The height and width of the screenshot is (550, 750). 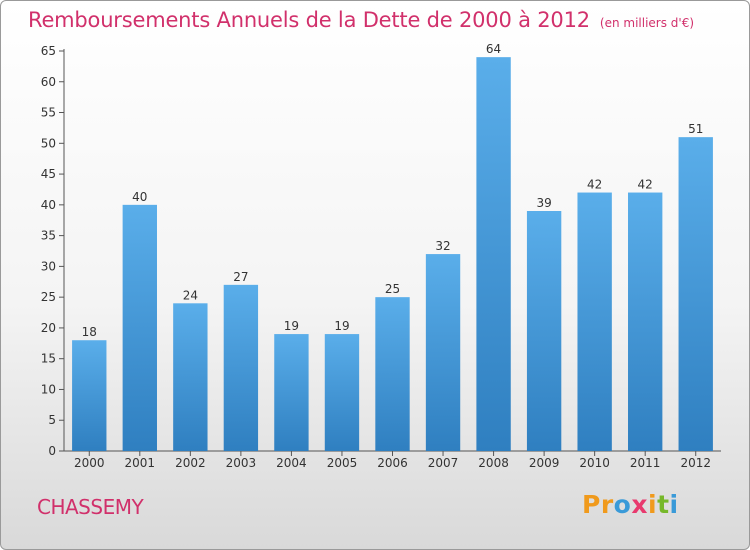 I want to click on data-label: 64, so click(x=493, y=49).